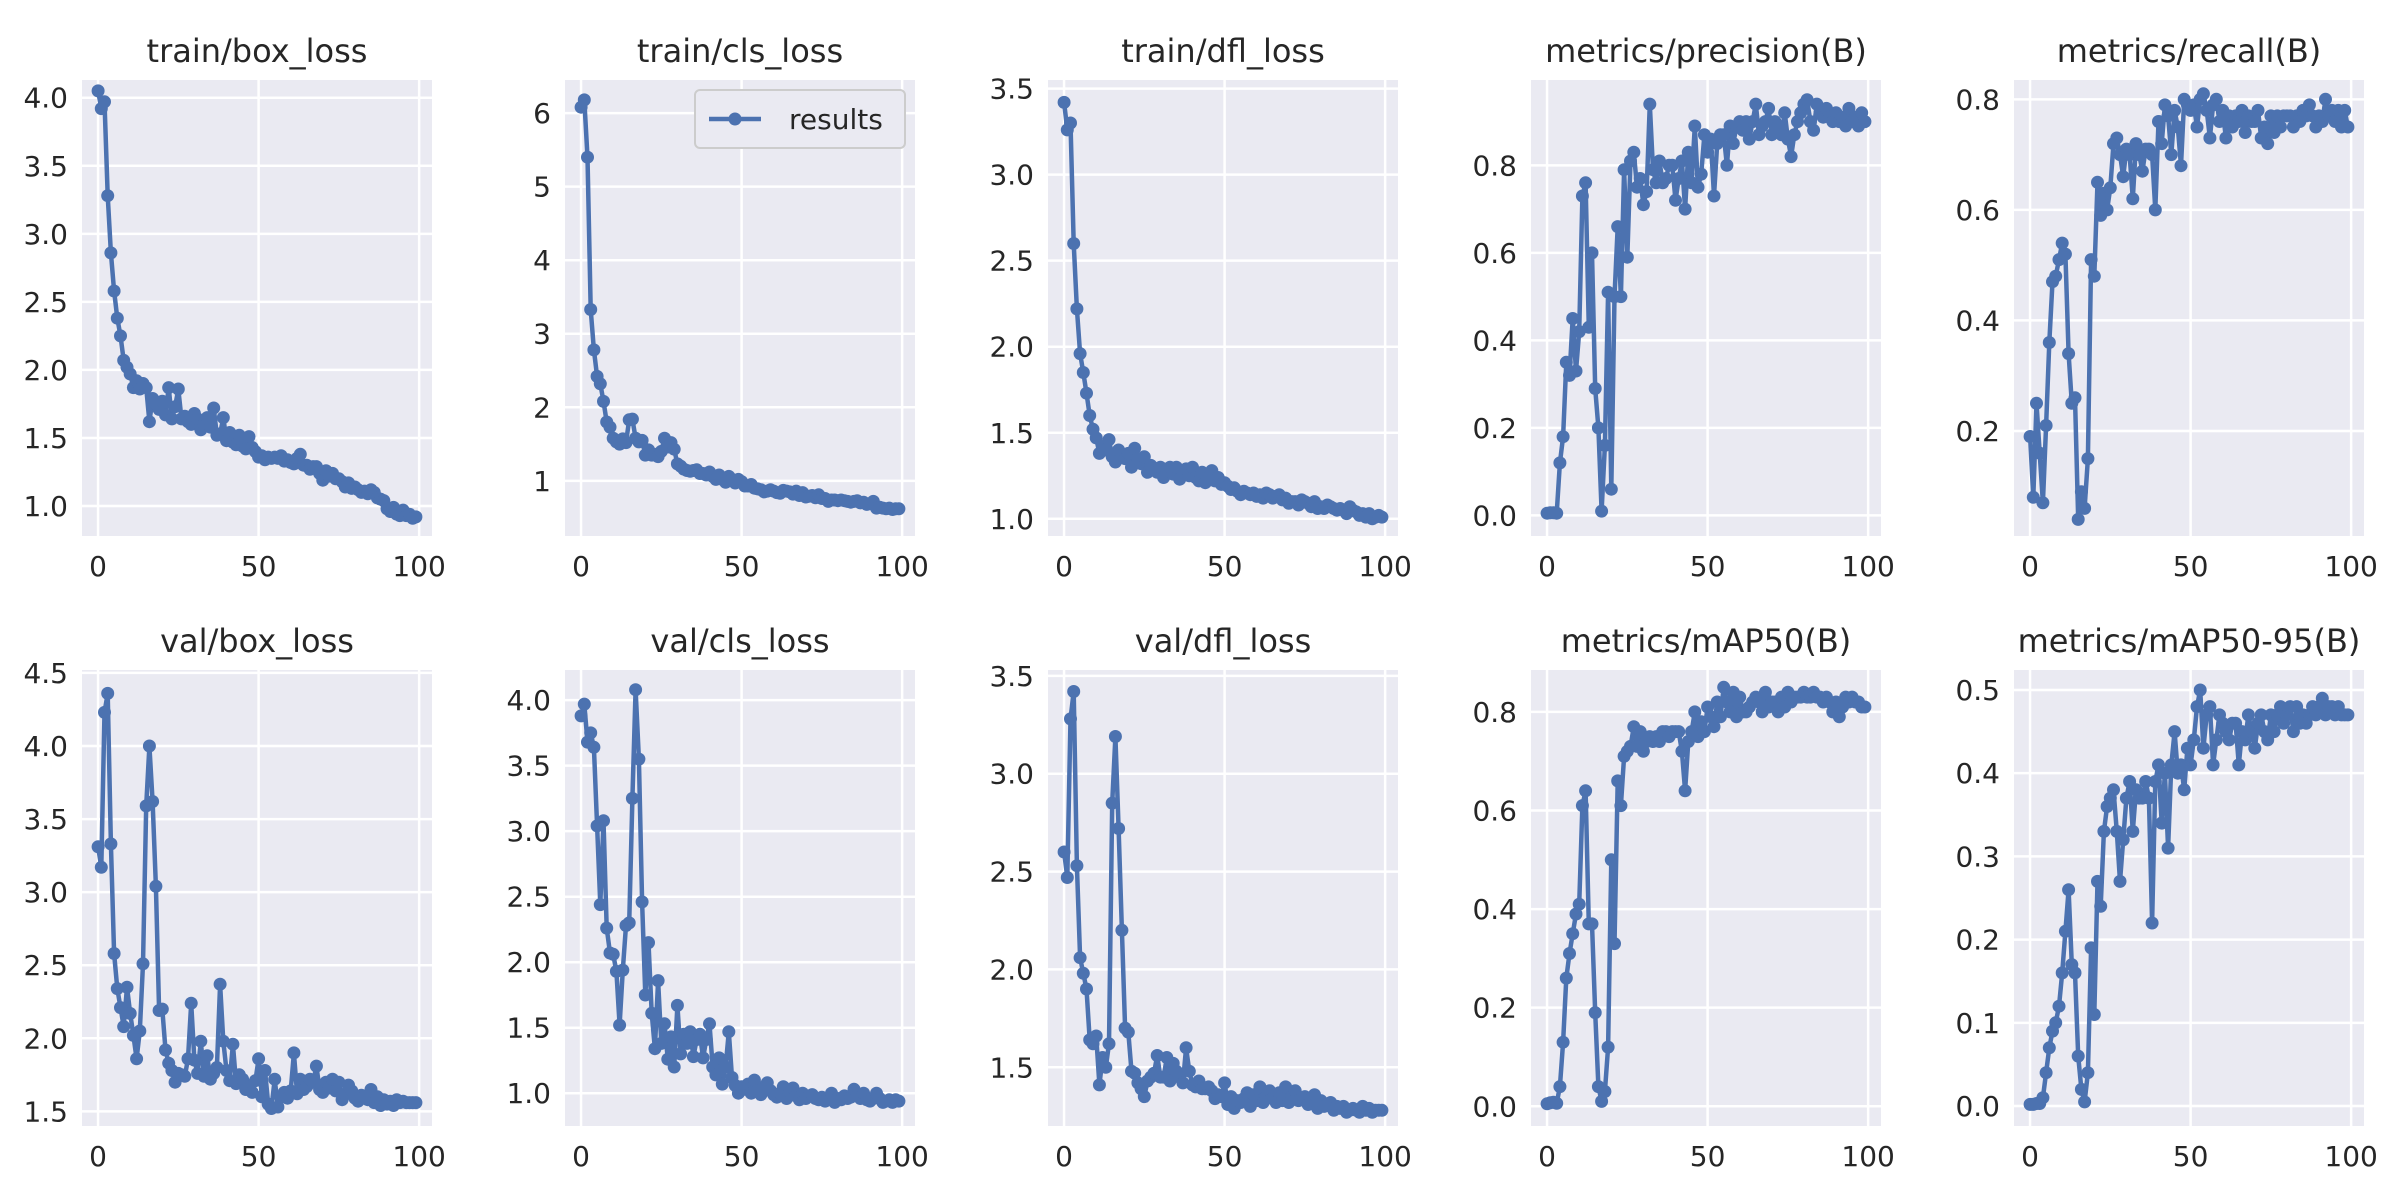 The image size is (2400, 1200). Describe the element at coordinates (836, 119) in the screenshot. I see `legend-label: results` at that location.